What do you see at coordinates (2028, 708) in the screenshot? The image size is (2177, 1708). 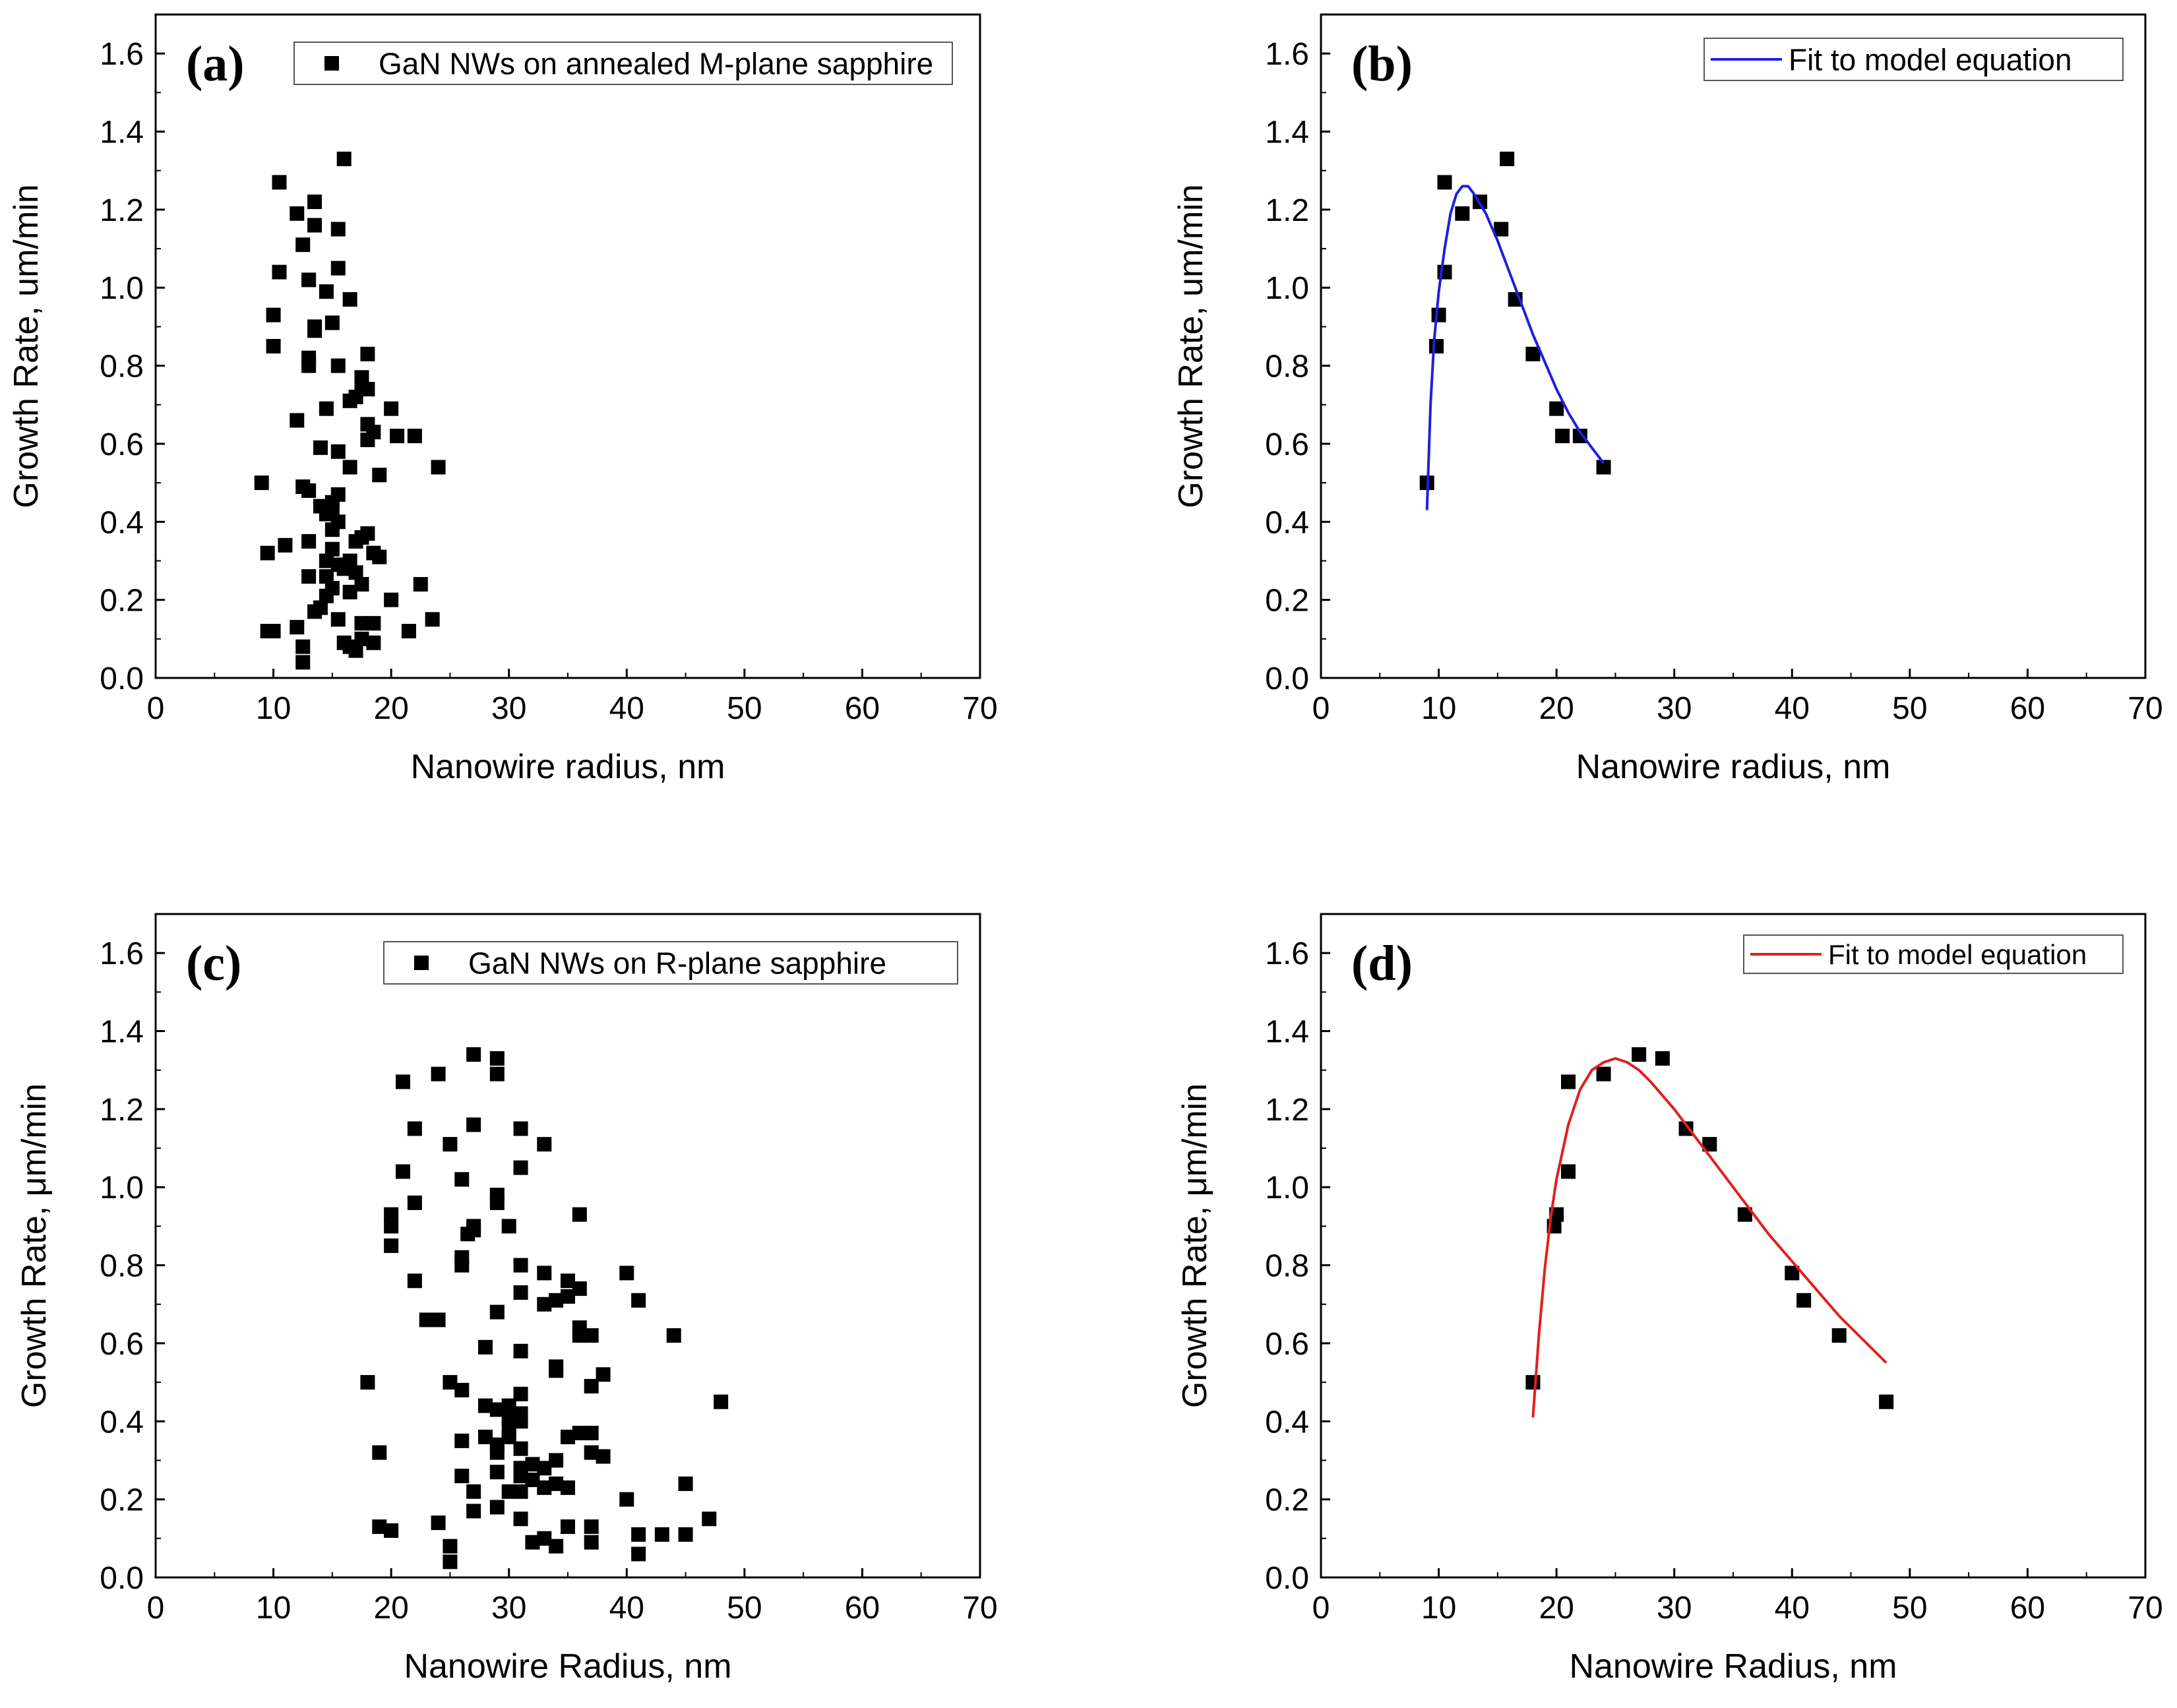 I see `x-tick-label: 60` at bounding box center [2028, 708].